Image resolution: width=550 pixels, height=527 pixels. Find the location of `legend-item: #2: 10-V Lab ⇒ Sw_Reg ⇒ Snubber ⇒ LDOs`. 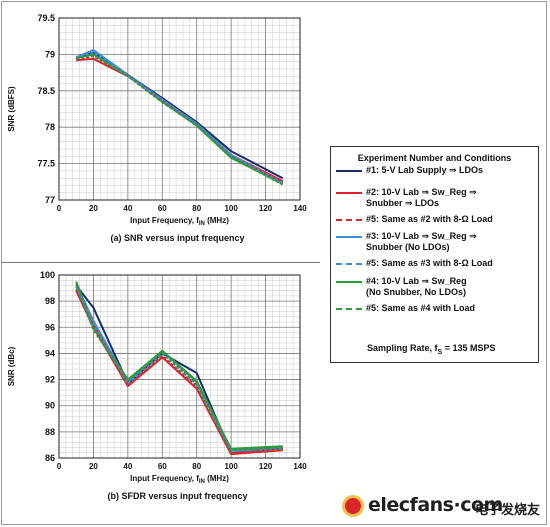

legend-item: #2: 10-V Lab ⇒ Sw_Reg ⇒ Snubber ⇒ LDOs is located at coordinates (436, 200).